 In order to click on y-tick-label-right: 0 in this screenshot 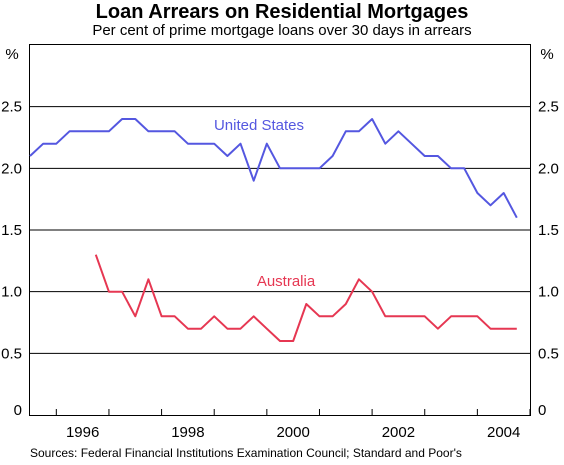, I will do `click(542, 410)`.